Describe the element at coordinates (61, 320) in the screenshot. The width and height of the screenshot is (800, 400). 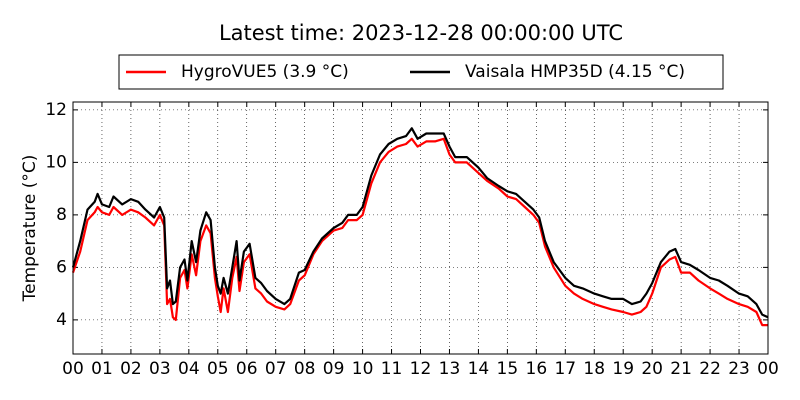
I see `y-tick-label: 4` at that location.